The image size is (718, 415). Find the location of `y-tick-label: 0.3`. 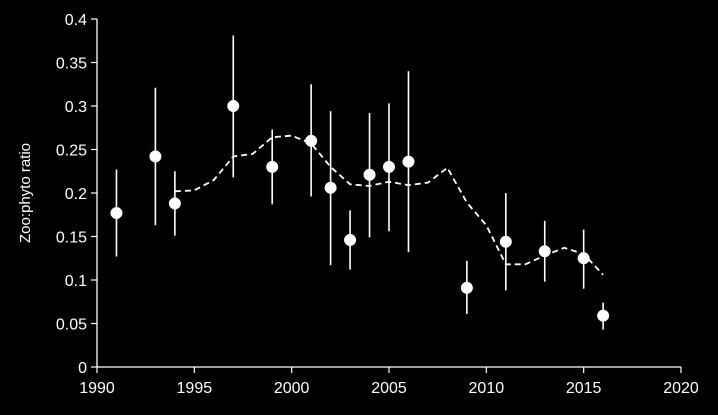

y-tick-label: 0.3 is located at coordinates (76, 107).